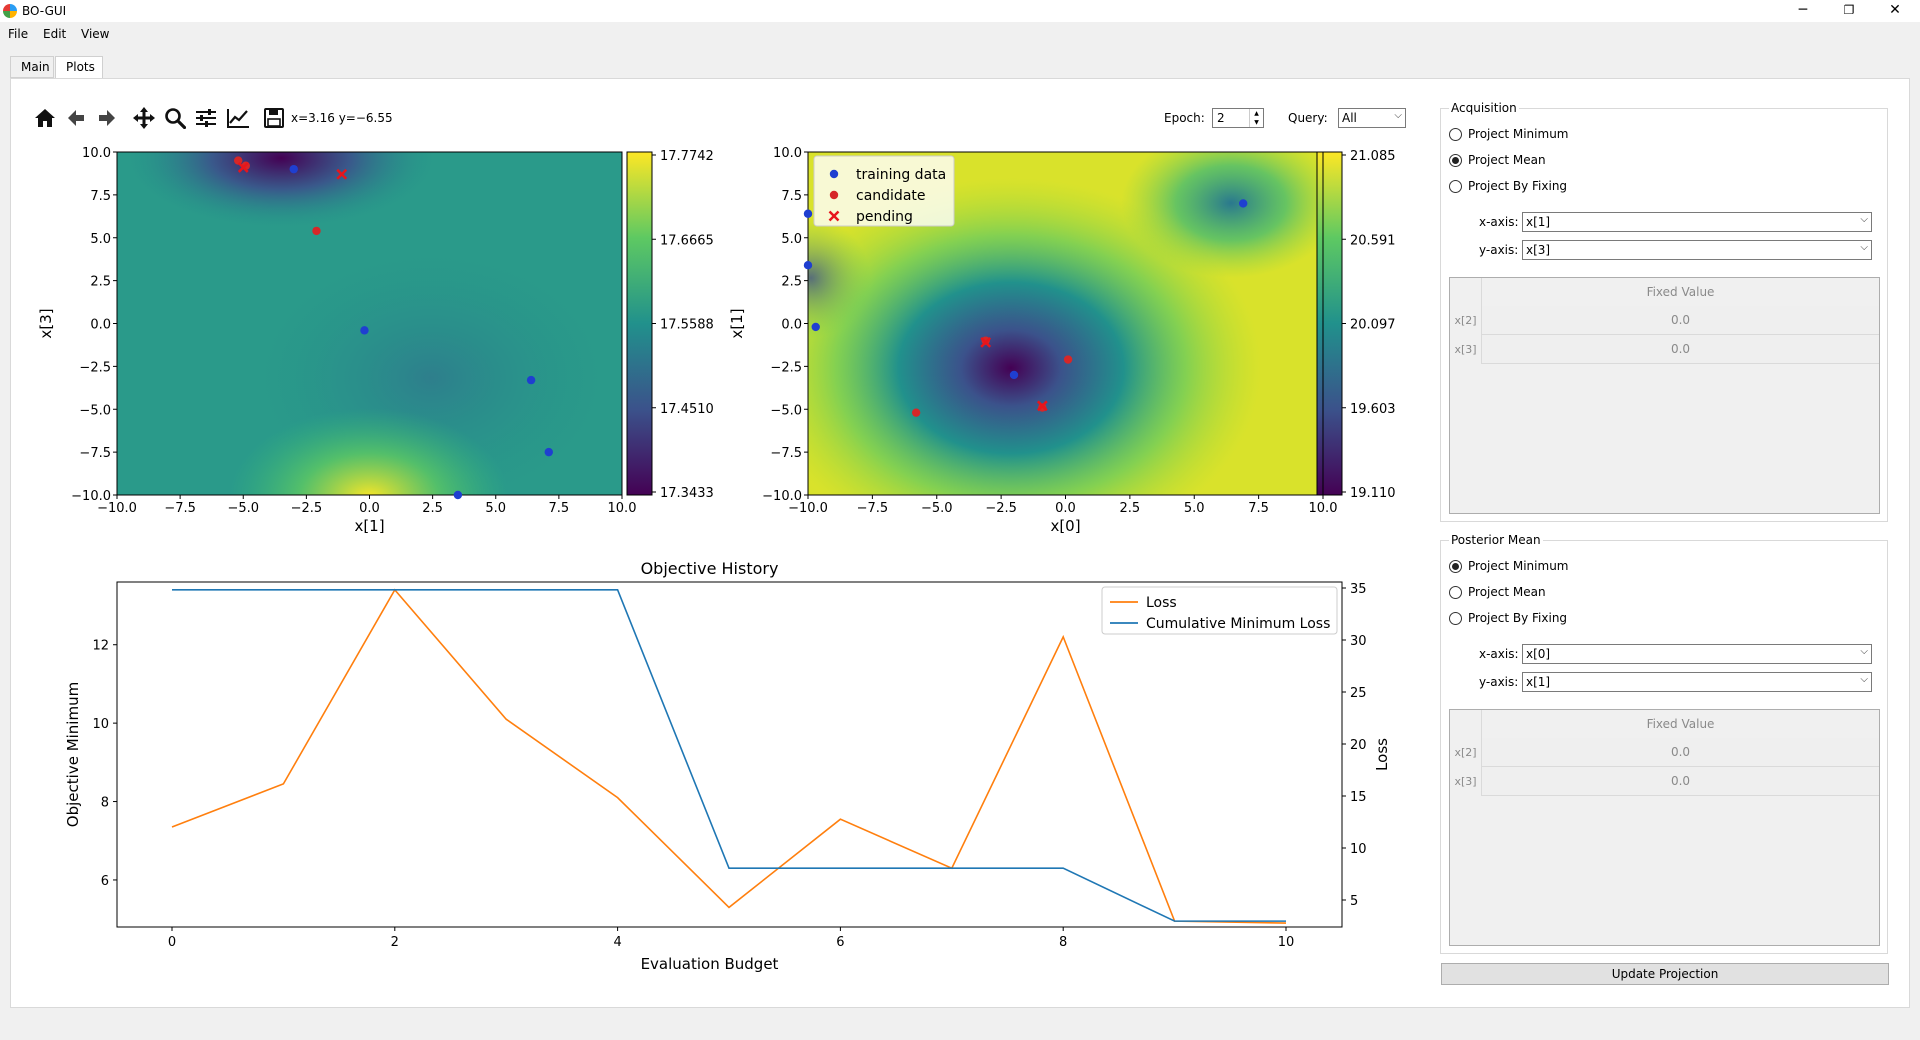 The width and height of the screenshot is (1920, 1040). I want to click on acquisition-title: Acquisition, so click(1484, 108).